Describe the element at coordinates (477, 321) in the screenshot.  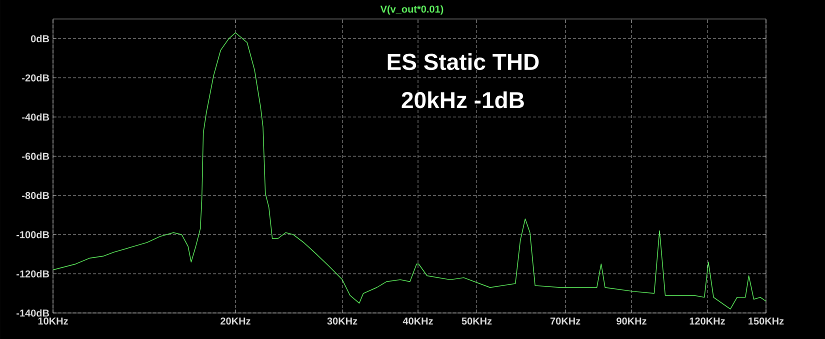
I see `x-tick-label: 50KHz` at that location.